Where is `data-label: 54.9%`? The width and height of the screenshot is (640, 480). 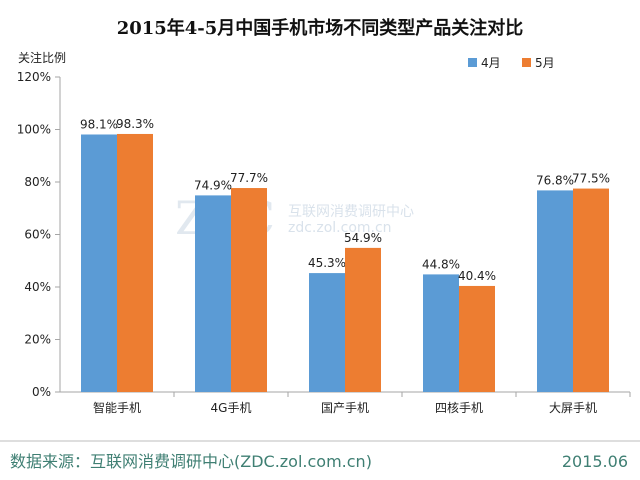 data-label: 54.9% is located at coordinates (363, 238).